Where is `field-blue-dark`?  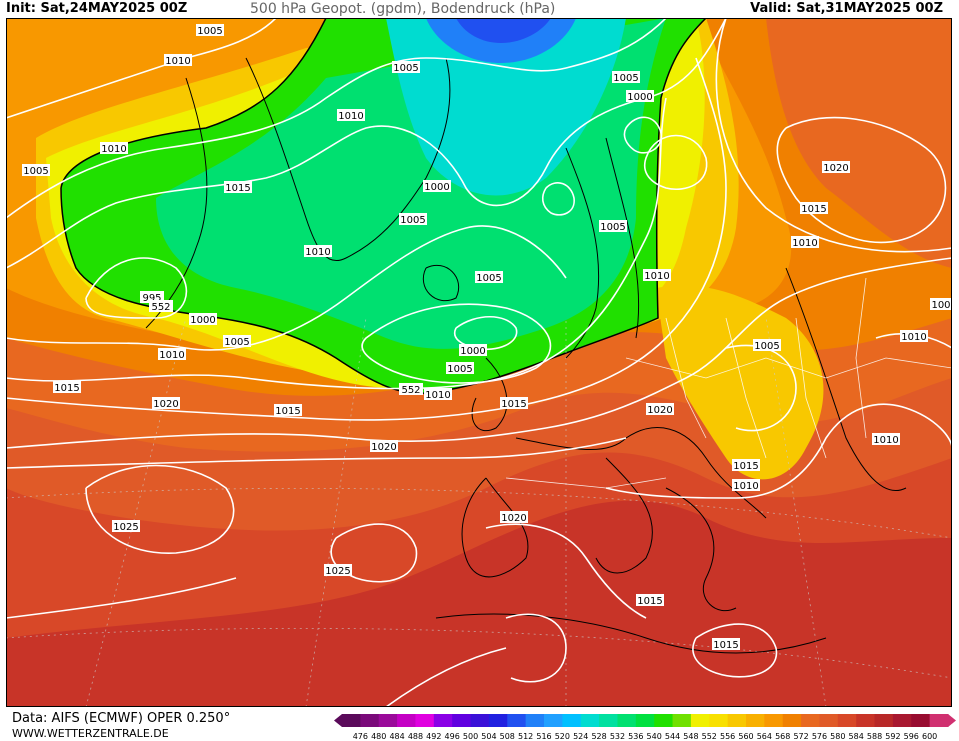
field-blue-dark is located at coordinates (503, 30).